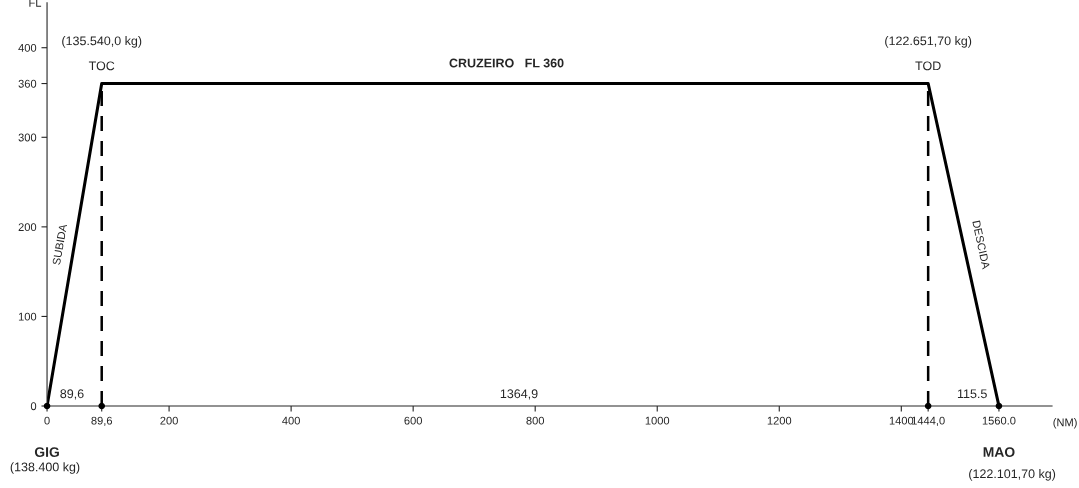 This screenshot has height=488, width=1079. Describe the element at coordinates (27, 316) in the screenshot. I see `y-tick-label: 100` at that location.